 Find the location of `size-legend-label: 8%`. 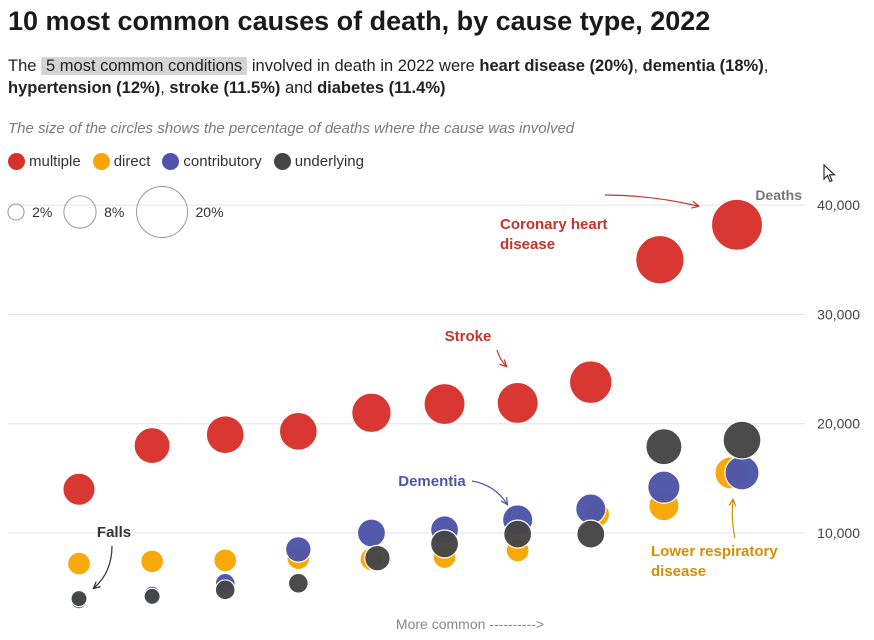

size-legend-label: 8% is located at coordinates (114, 212).